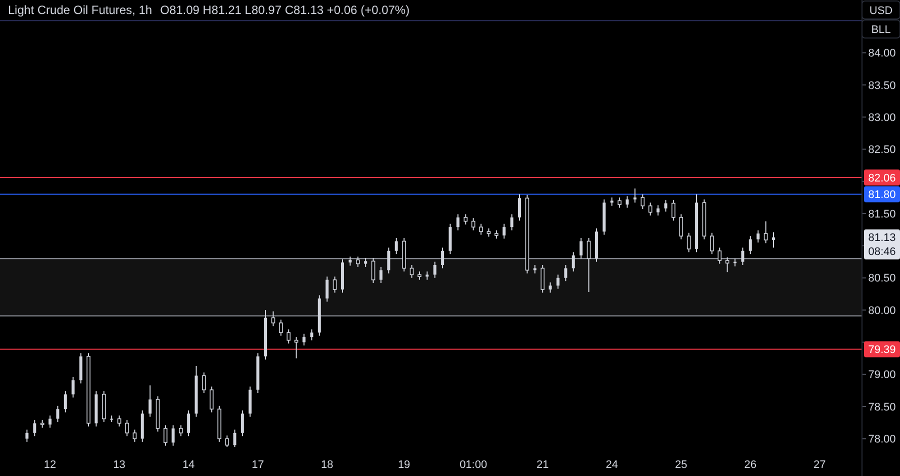  I want to click on x-tick-label: 27, so click(820, 465).